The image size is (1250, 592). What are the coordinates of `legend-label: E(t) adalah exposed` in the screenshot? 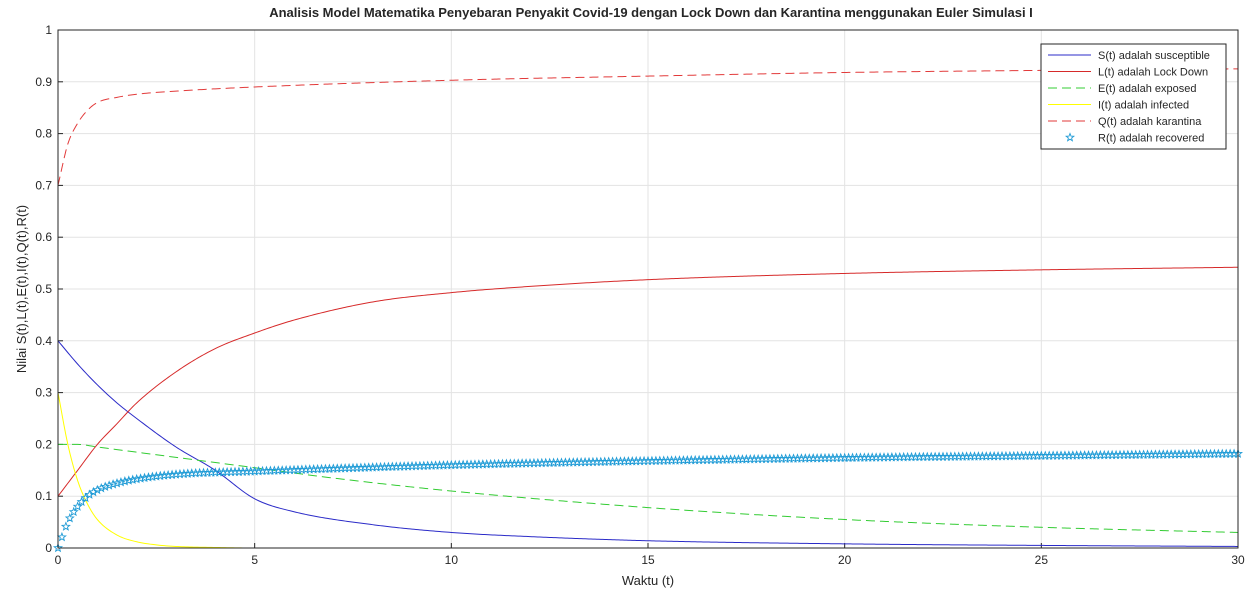 It's located at (1147, 89).